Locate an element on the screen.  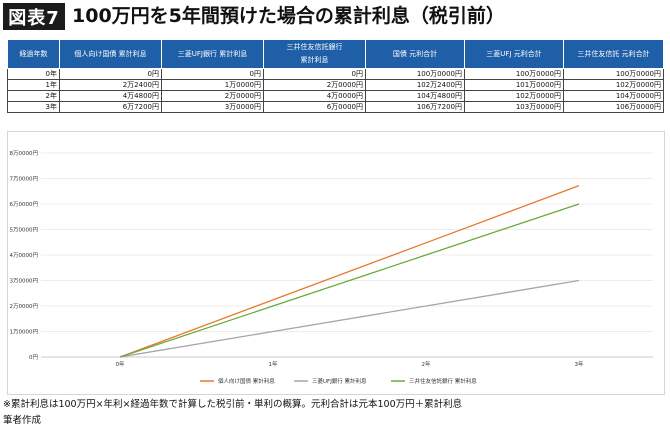
source-note: 筆者作成 is located at coordinates (22, 420).